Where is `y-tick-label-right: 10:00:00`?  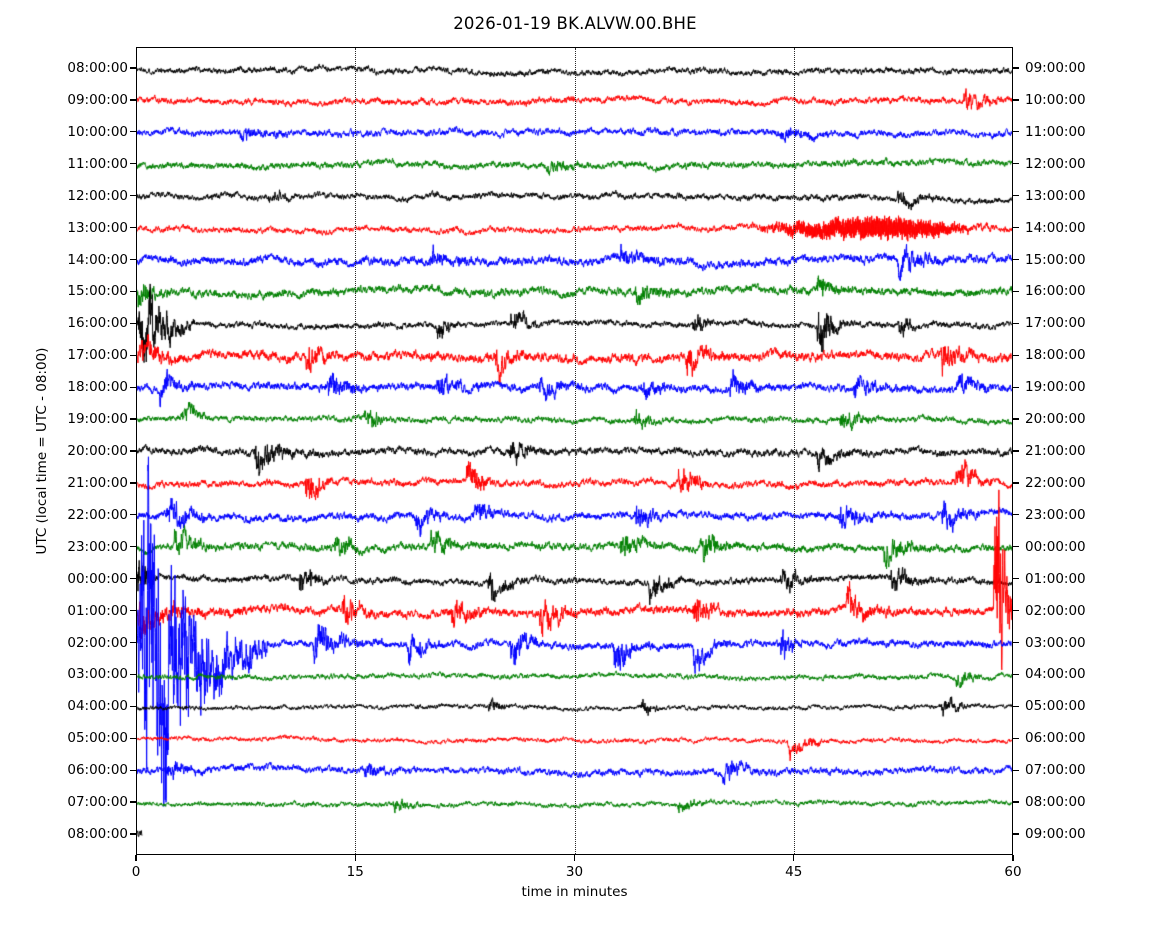 y-tick-label-right: 10:00:00 is located at coordinates (1055, 99).